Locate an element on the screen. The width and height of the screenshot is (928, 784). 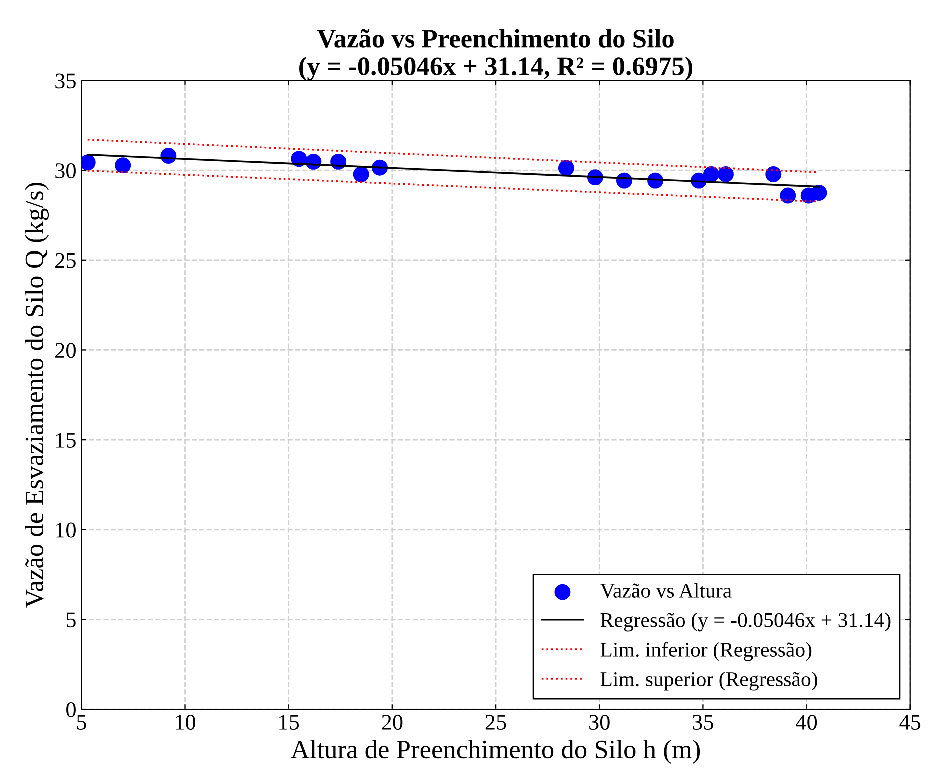
y-tick-label: 30 is located at coordinates (66, 171).